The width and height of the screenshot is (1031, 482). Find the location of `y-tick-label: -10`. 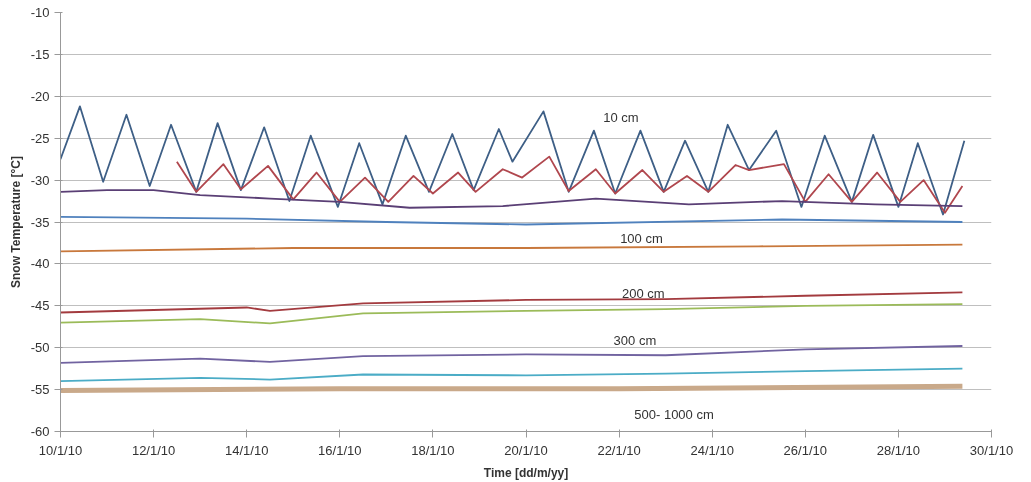

y-tick-label: -10 is located at coordinates (40, 12).